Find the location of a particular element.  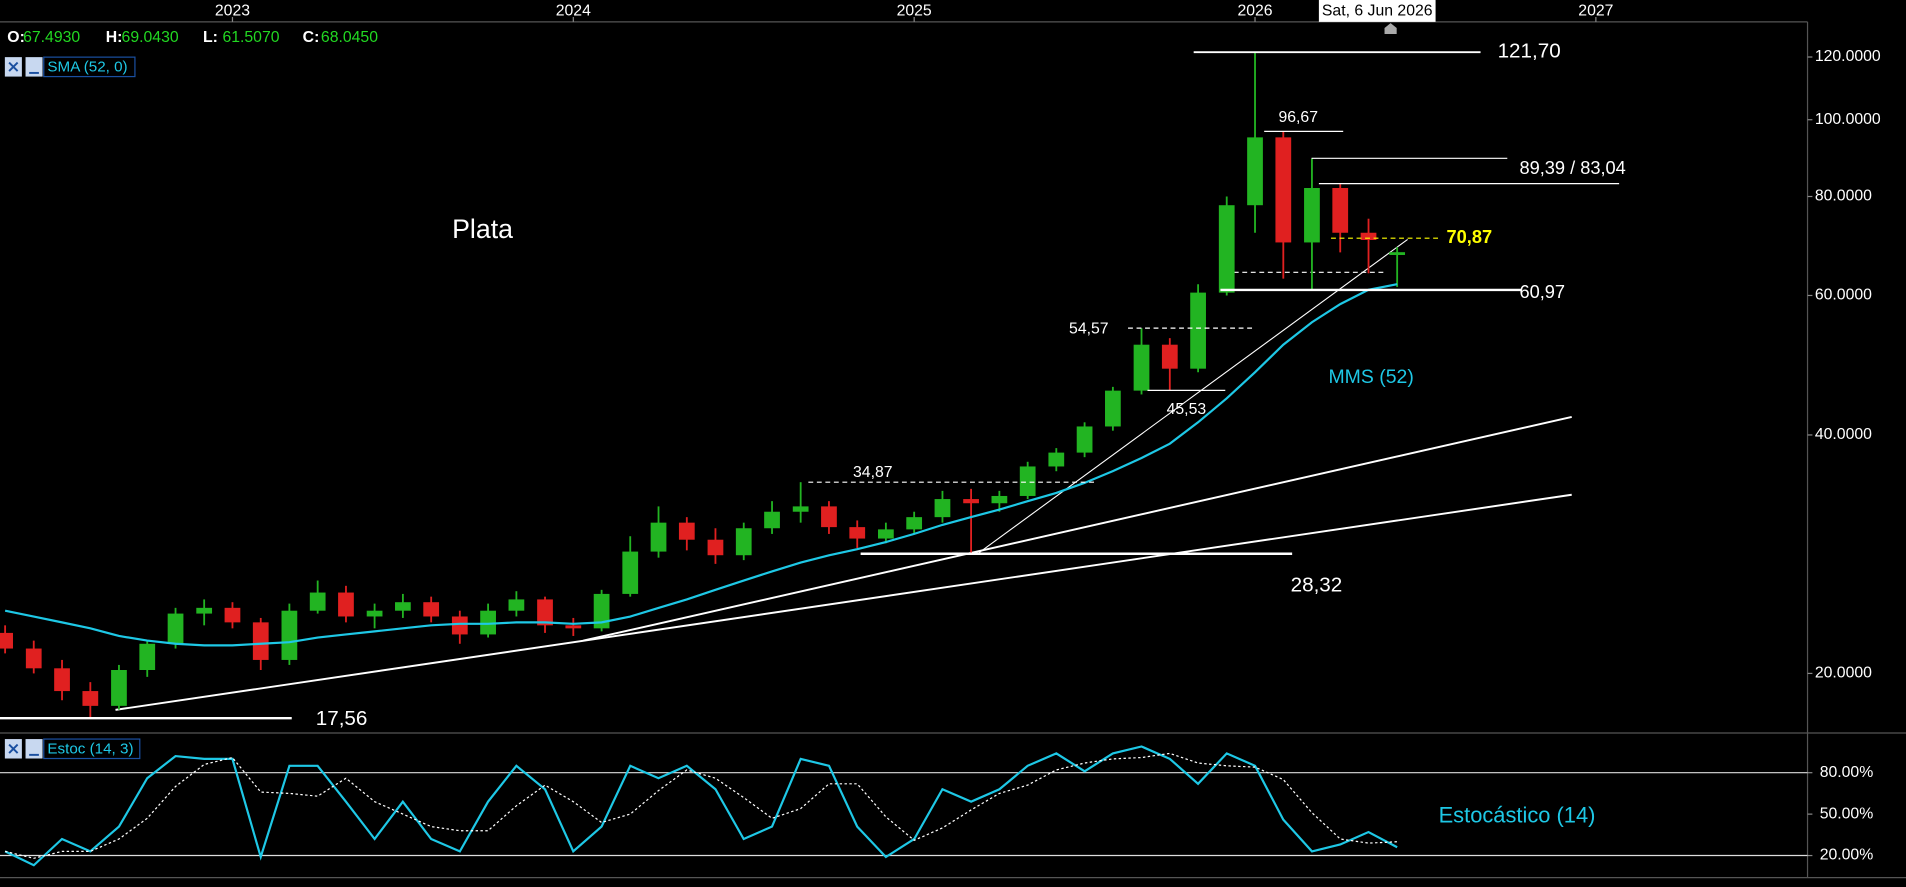

level-label: 121,70 is located at coordinates (1529, 51).